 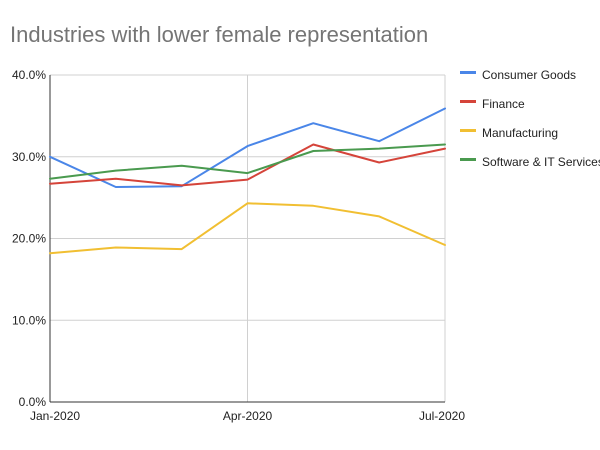 What do you see at coordinates (33, 402) in the screenshot?
I see `y-tick-label: 0.0%` at bounding box center [33, 402].